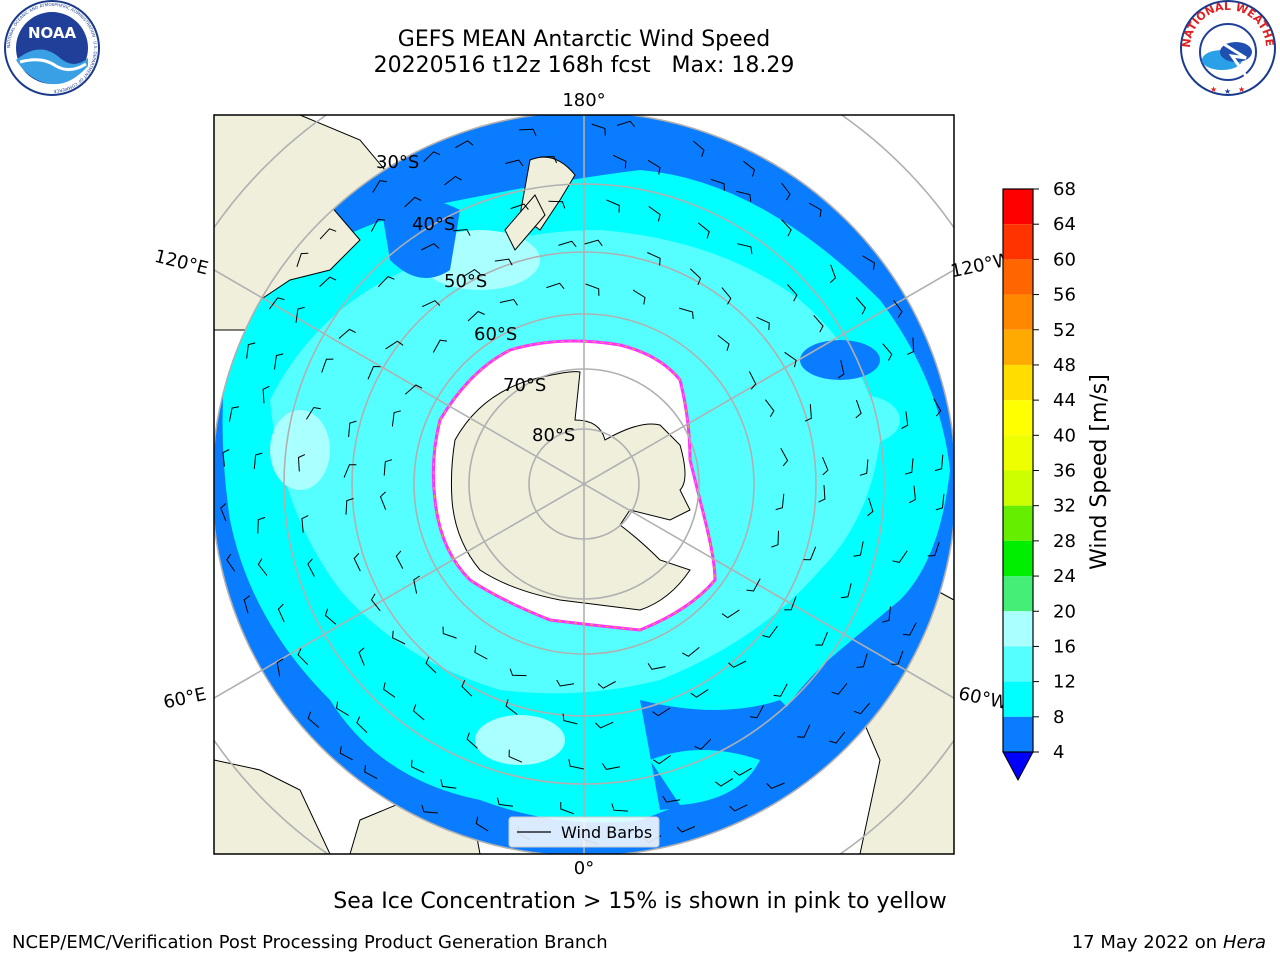 This screenshot has width=1280, height=960. Describe the element at coordinates (1064, 471) in the screenshot. I see `colorbar-tick-label: 36` at that location.